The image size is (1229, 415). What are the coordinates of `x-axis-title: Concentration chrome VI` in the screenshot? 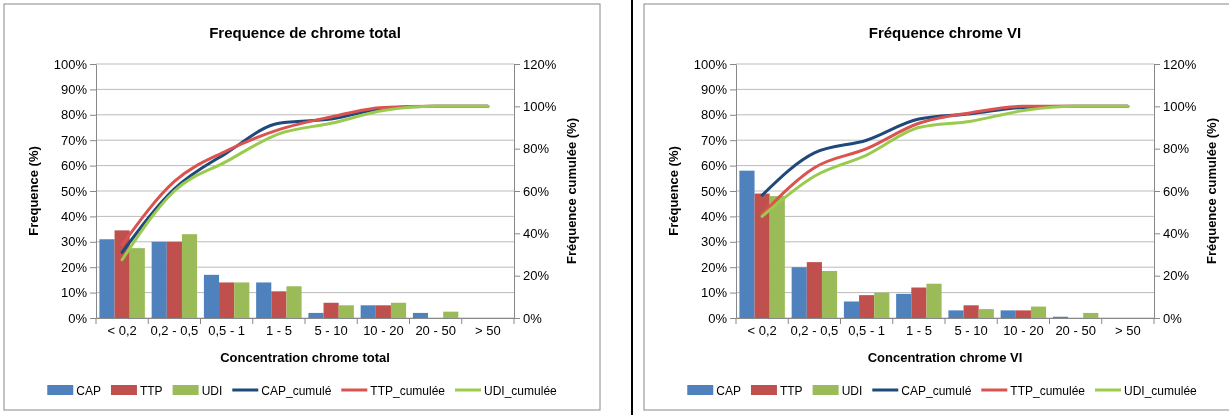 It's located at (945, 357).